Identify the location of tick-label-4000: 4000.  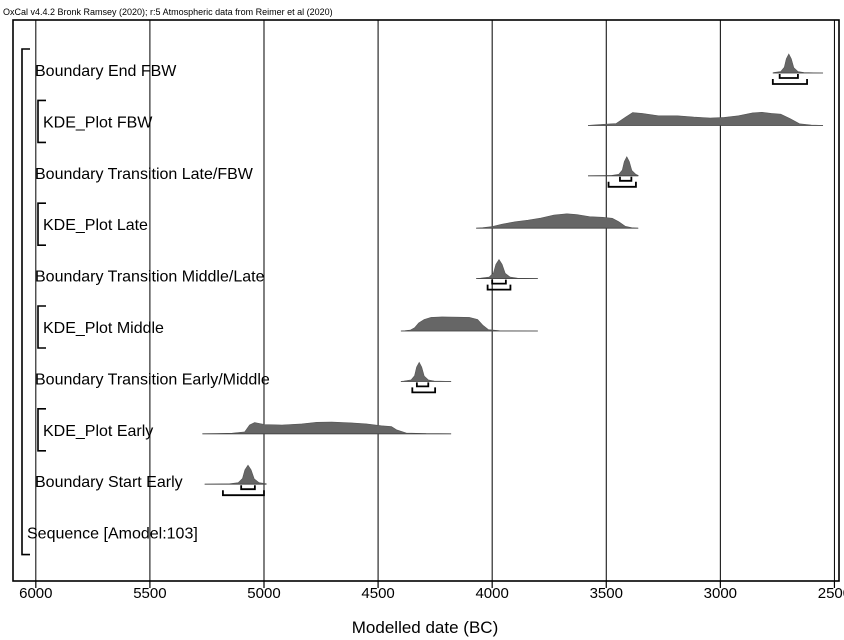
(491, 593).